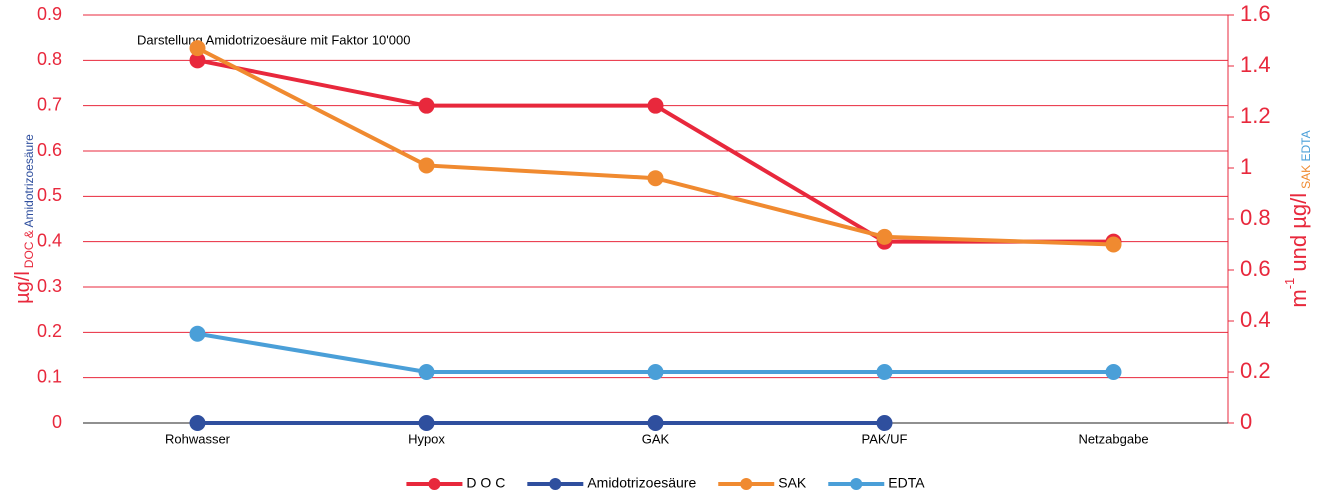 The image size is (1322, 497). Describe the element at coordinates (906, 483) in the screenshot. I see `legend-label: EDTA` at that location.